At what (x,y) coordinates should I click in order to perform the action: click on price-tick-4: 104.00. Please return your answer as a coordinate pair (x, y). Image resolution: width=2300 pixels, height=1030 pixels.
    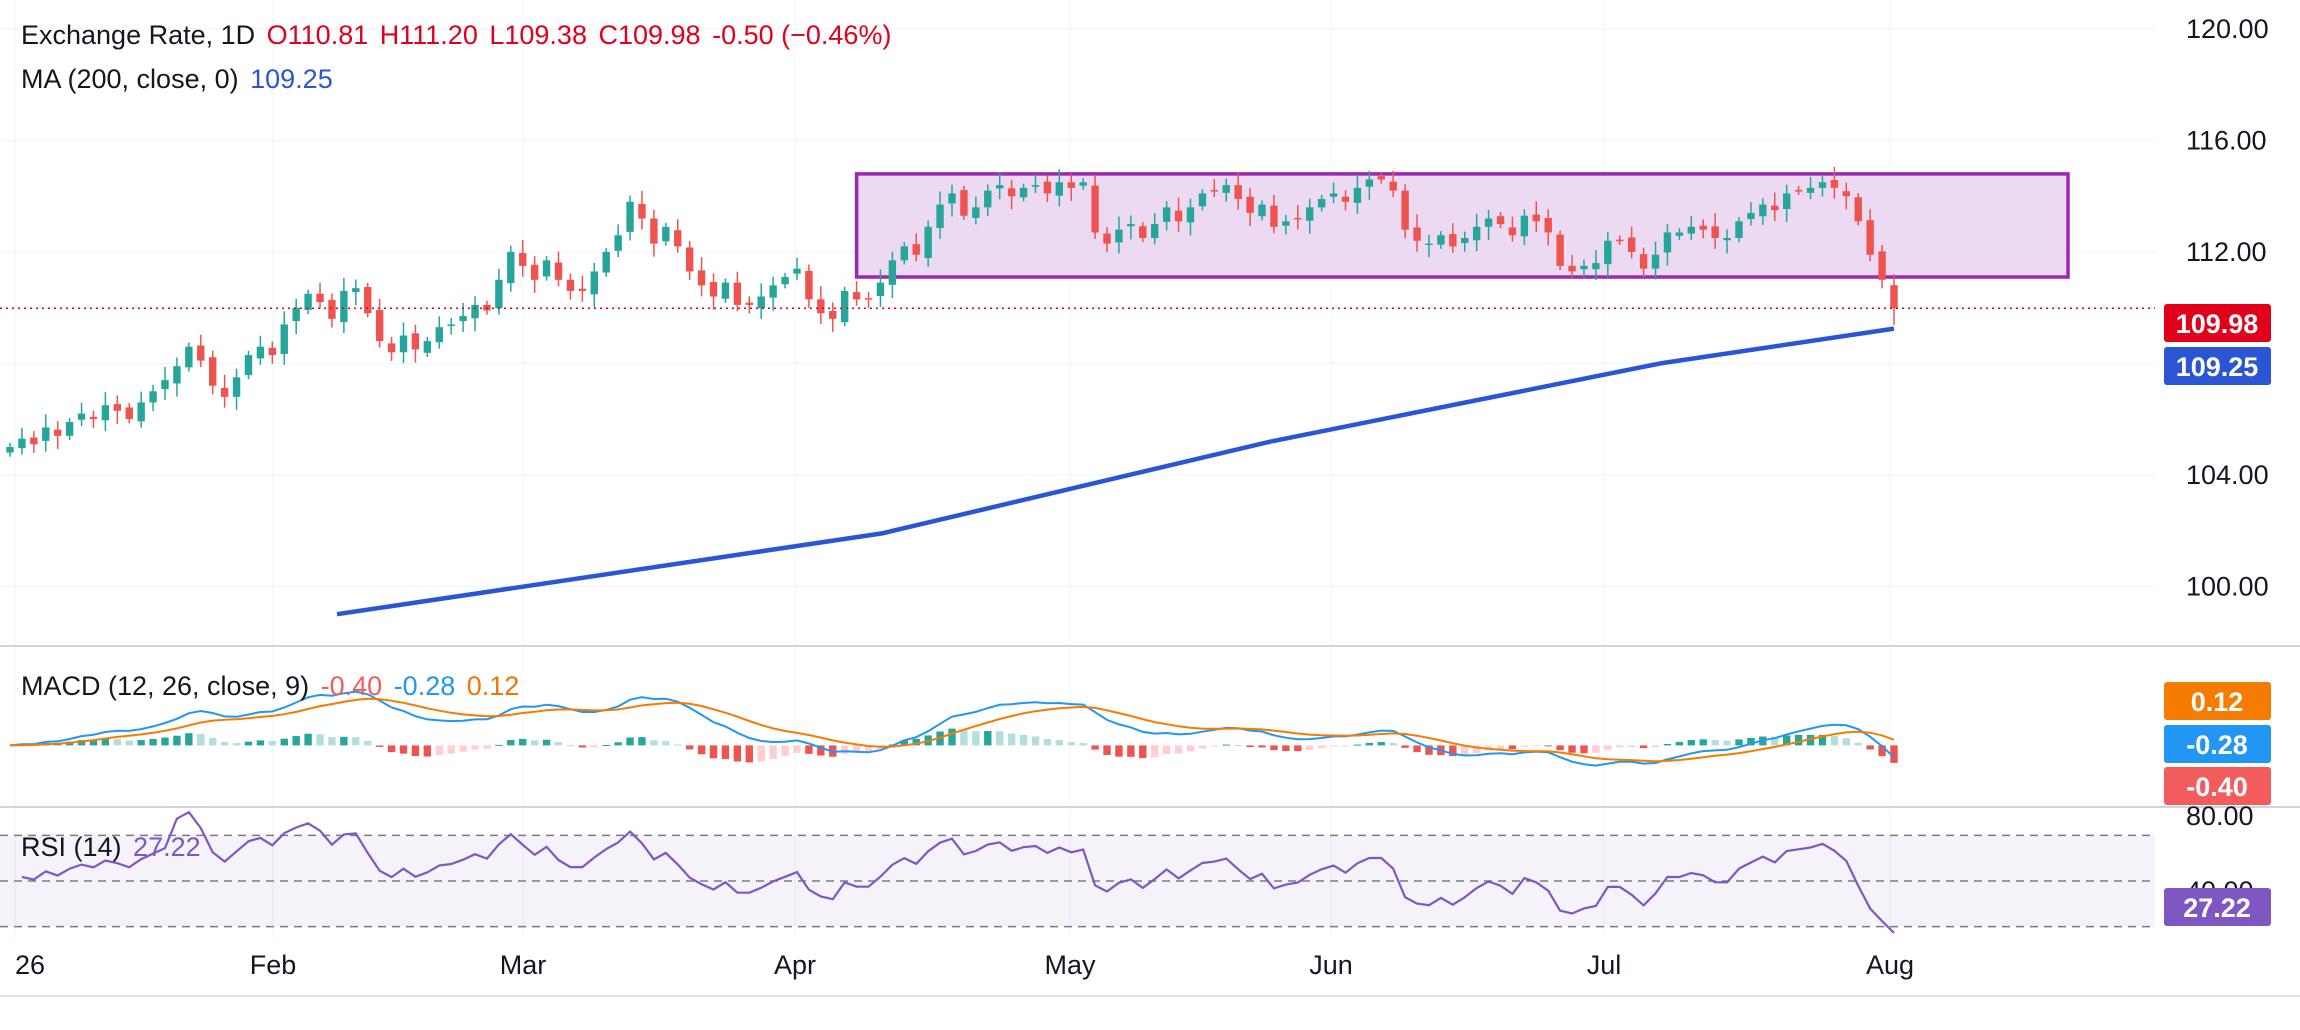
    Looking at the image, I should click on (2227, 475).